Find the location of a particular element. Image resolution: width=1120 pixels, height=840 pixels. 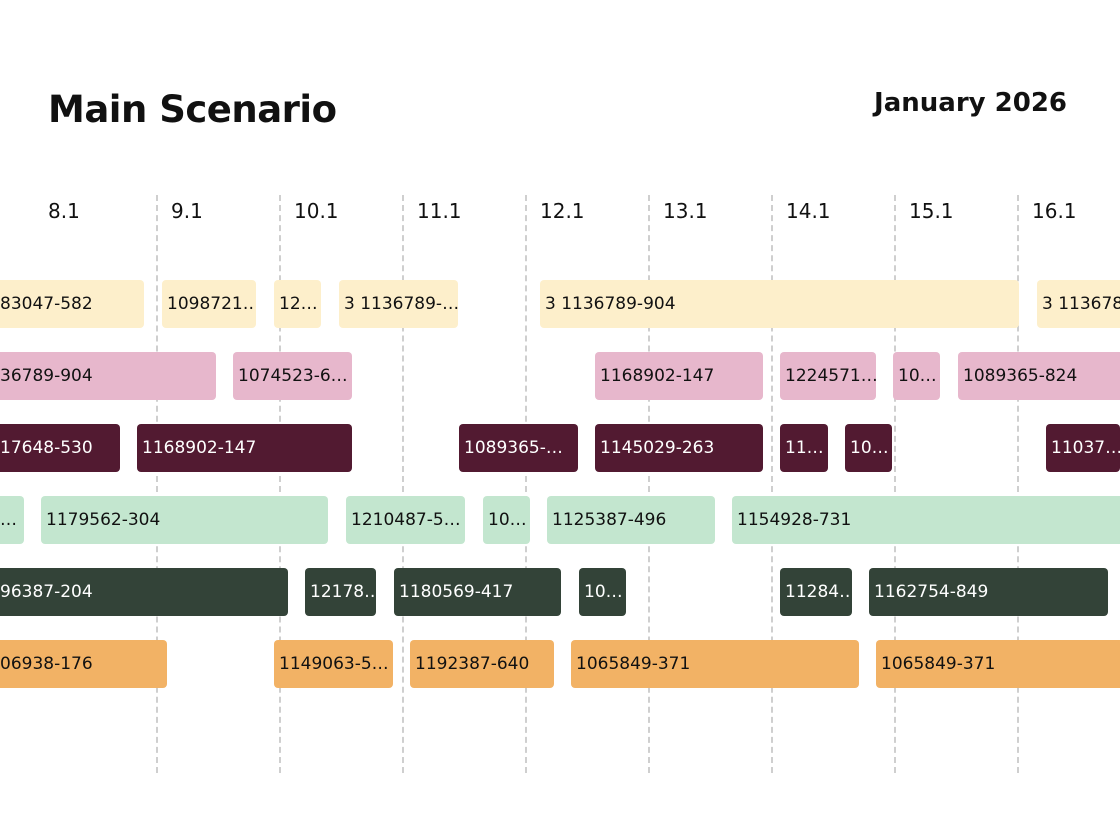

task-label: 17648-530 is located at coordinates (46, 448).